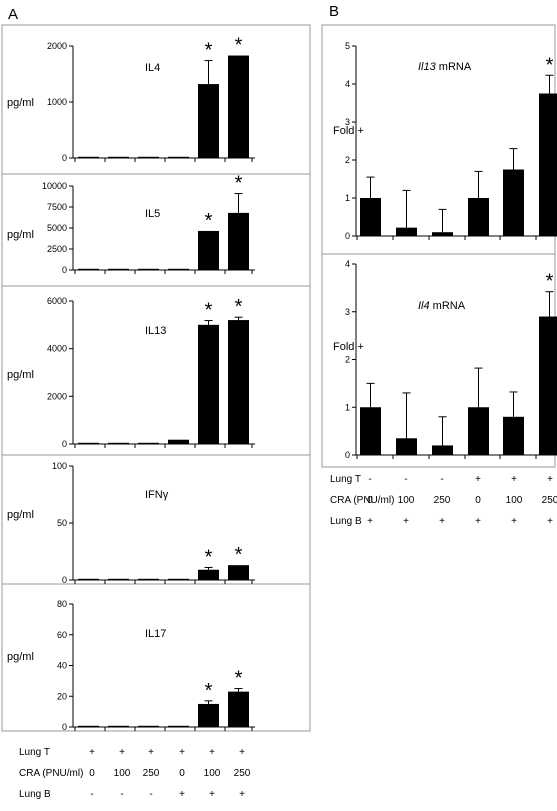 The image size is (557, 811). Describe the element at coordinates (57, 349) in the screenshot. I see `y-tick-label: 4000` at that location.